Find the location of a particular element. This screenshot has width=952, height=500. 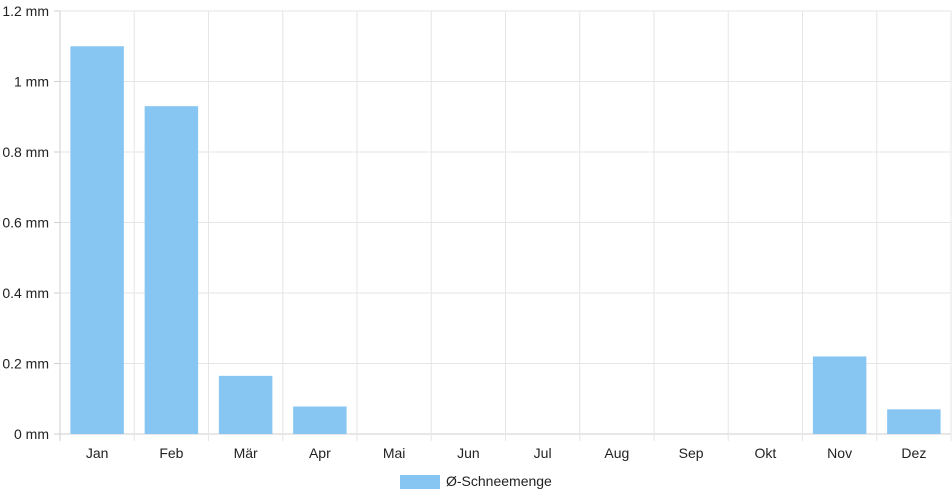

y-tick-label: 0.2 mm is located at coordinates (25, 364).